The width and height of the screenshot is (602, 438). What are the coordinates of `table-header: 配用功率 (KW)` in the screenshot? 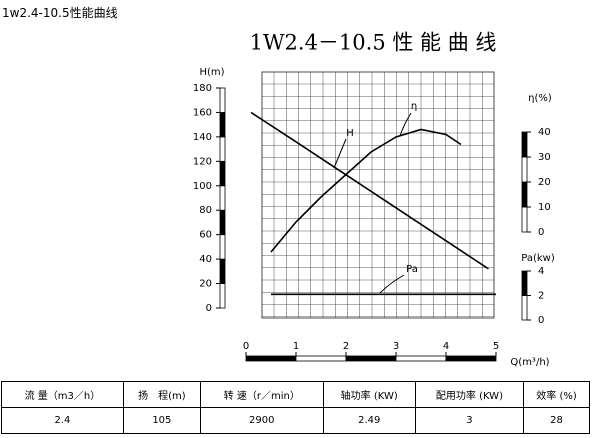 It's located at (469, 394).